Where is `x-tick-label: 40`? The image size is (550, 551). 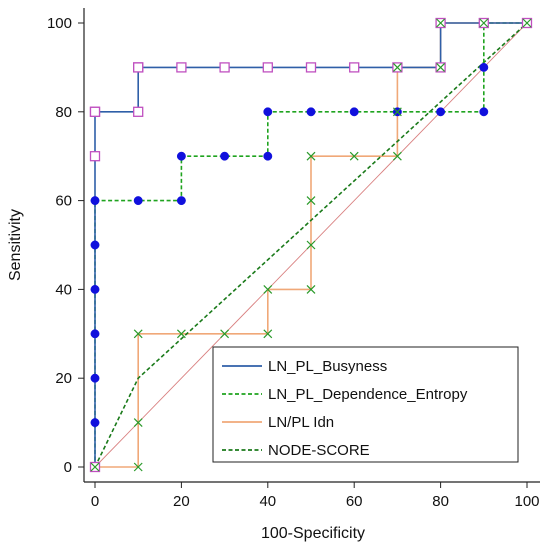 x-tick-label: 40 is located at coordinates (267, 501).